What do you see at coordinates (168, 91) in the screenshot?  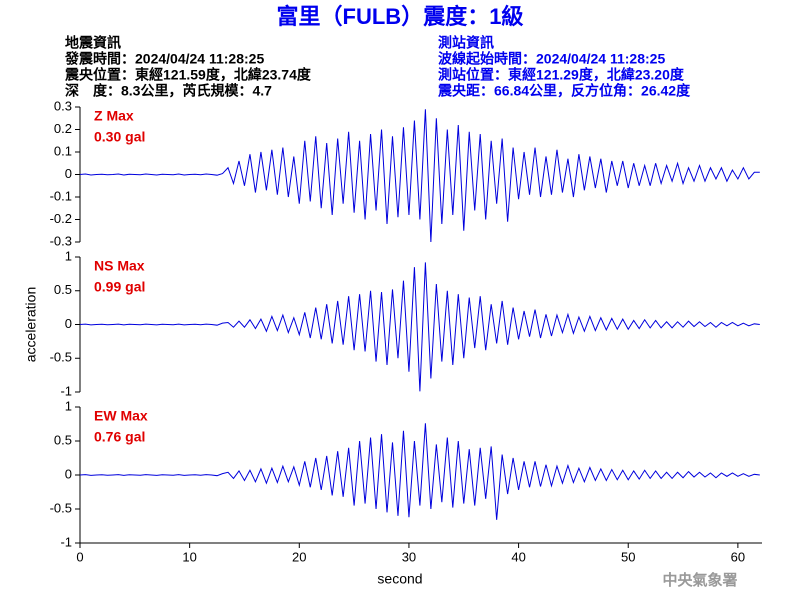 I see `info-line: 深 度：8.3公里，芮氏規模：4.7` at bounding box center [168, 91].